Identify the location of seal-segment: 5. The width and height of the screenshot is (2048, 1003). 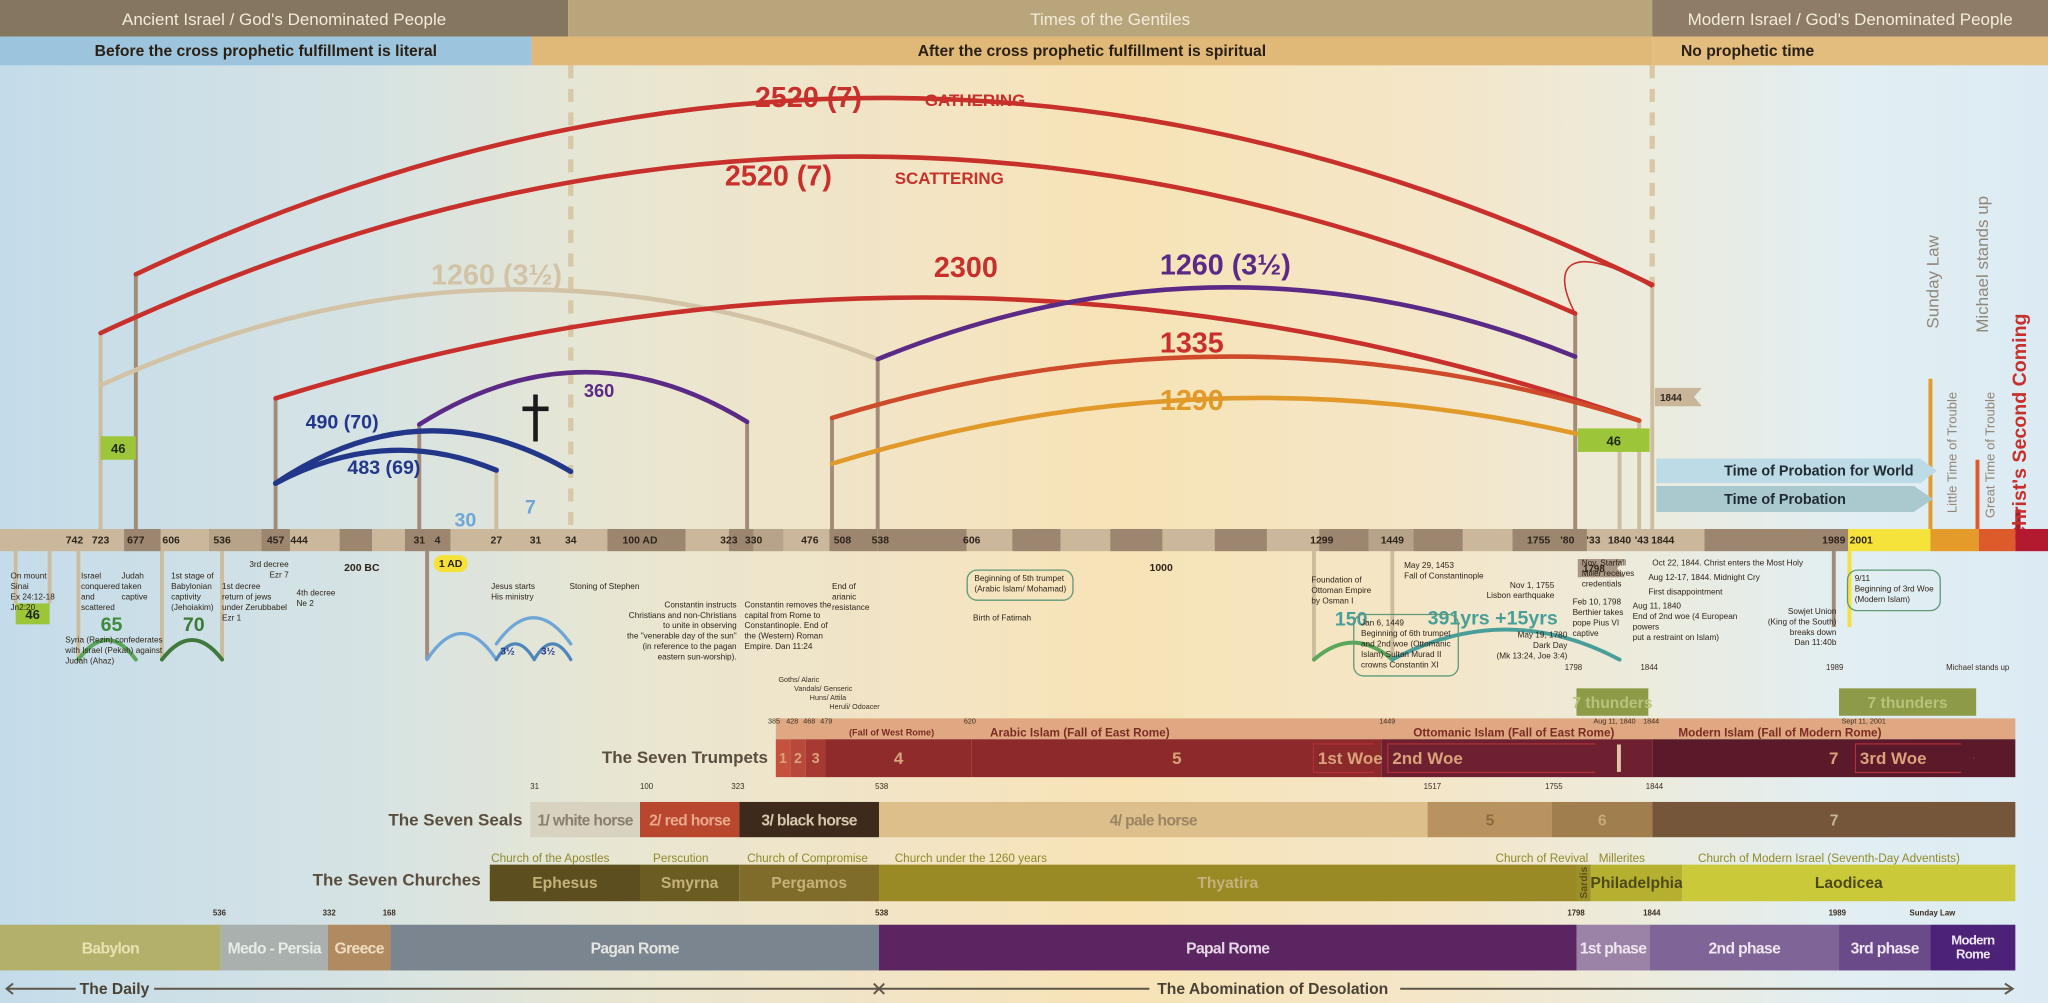
(1489, 819).